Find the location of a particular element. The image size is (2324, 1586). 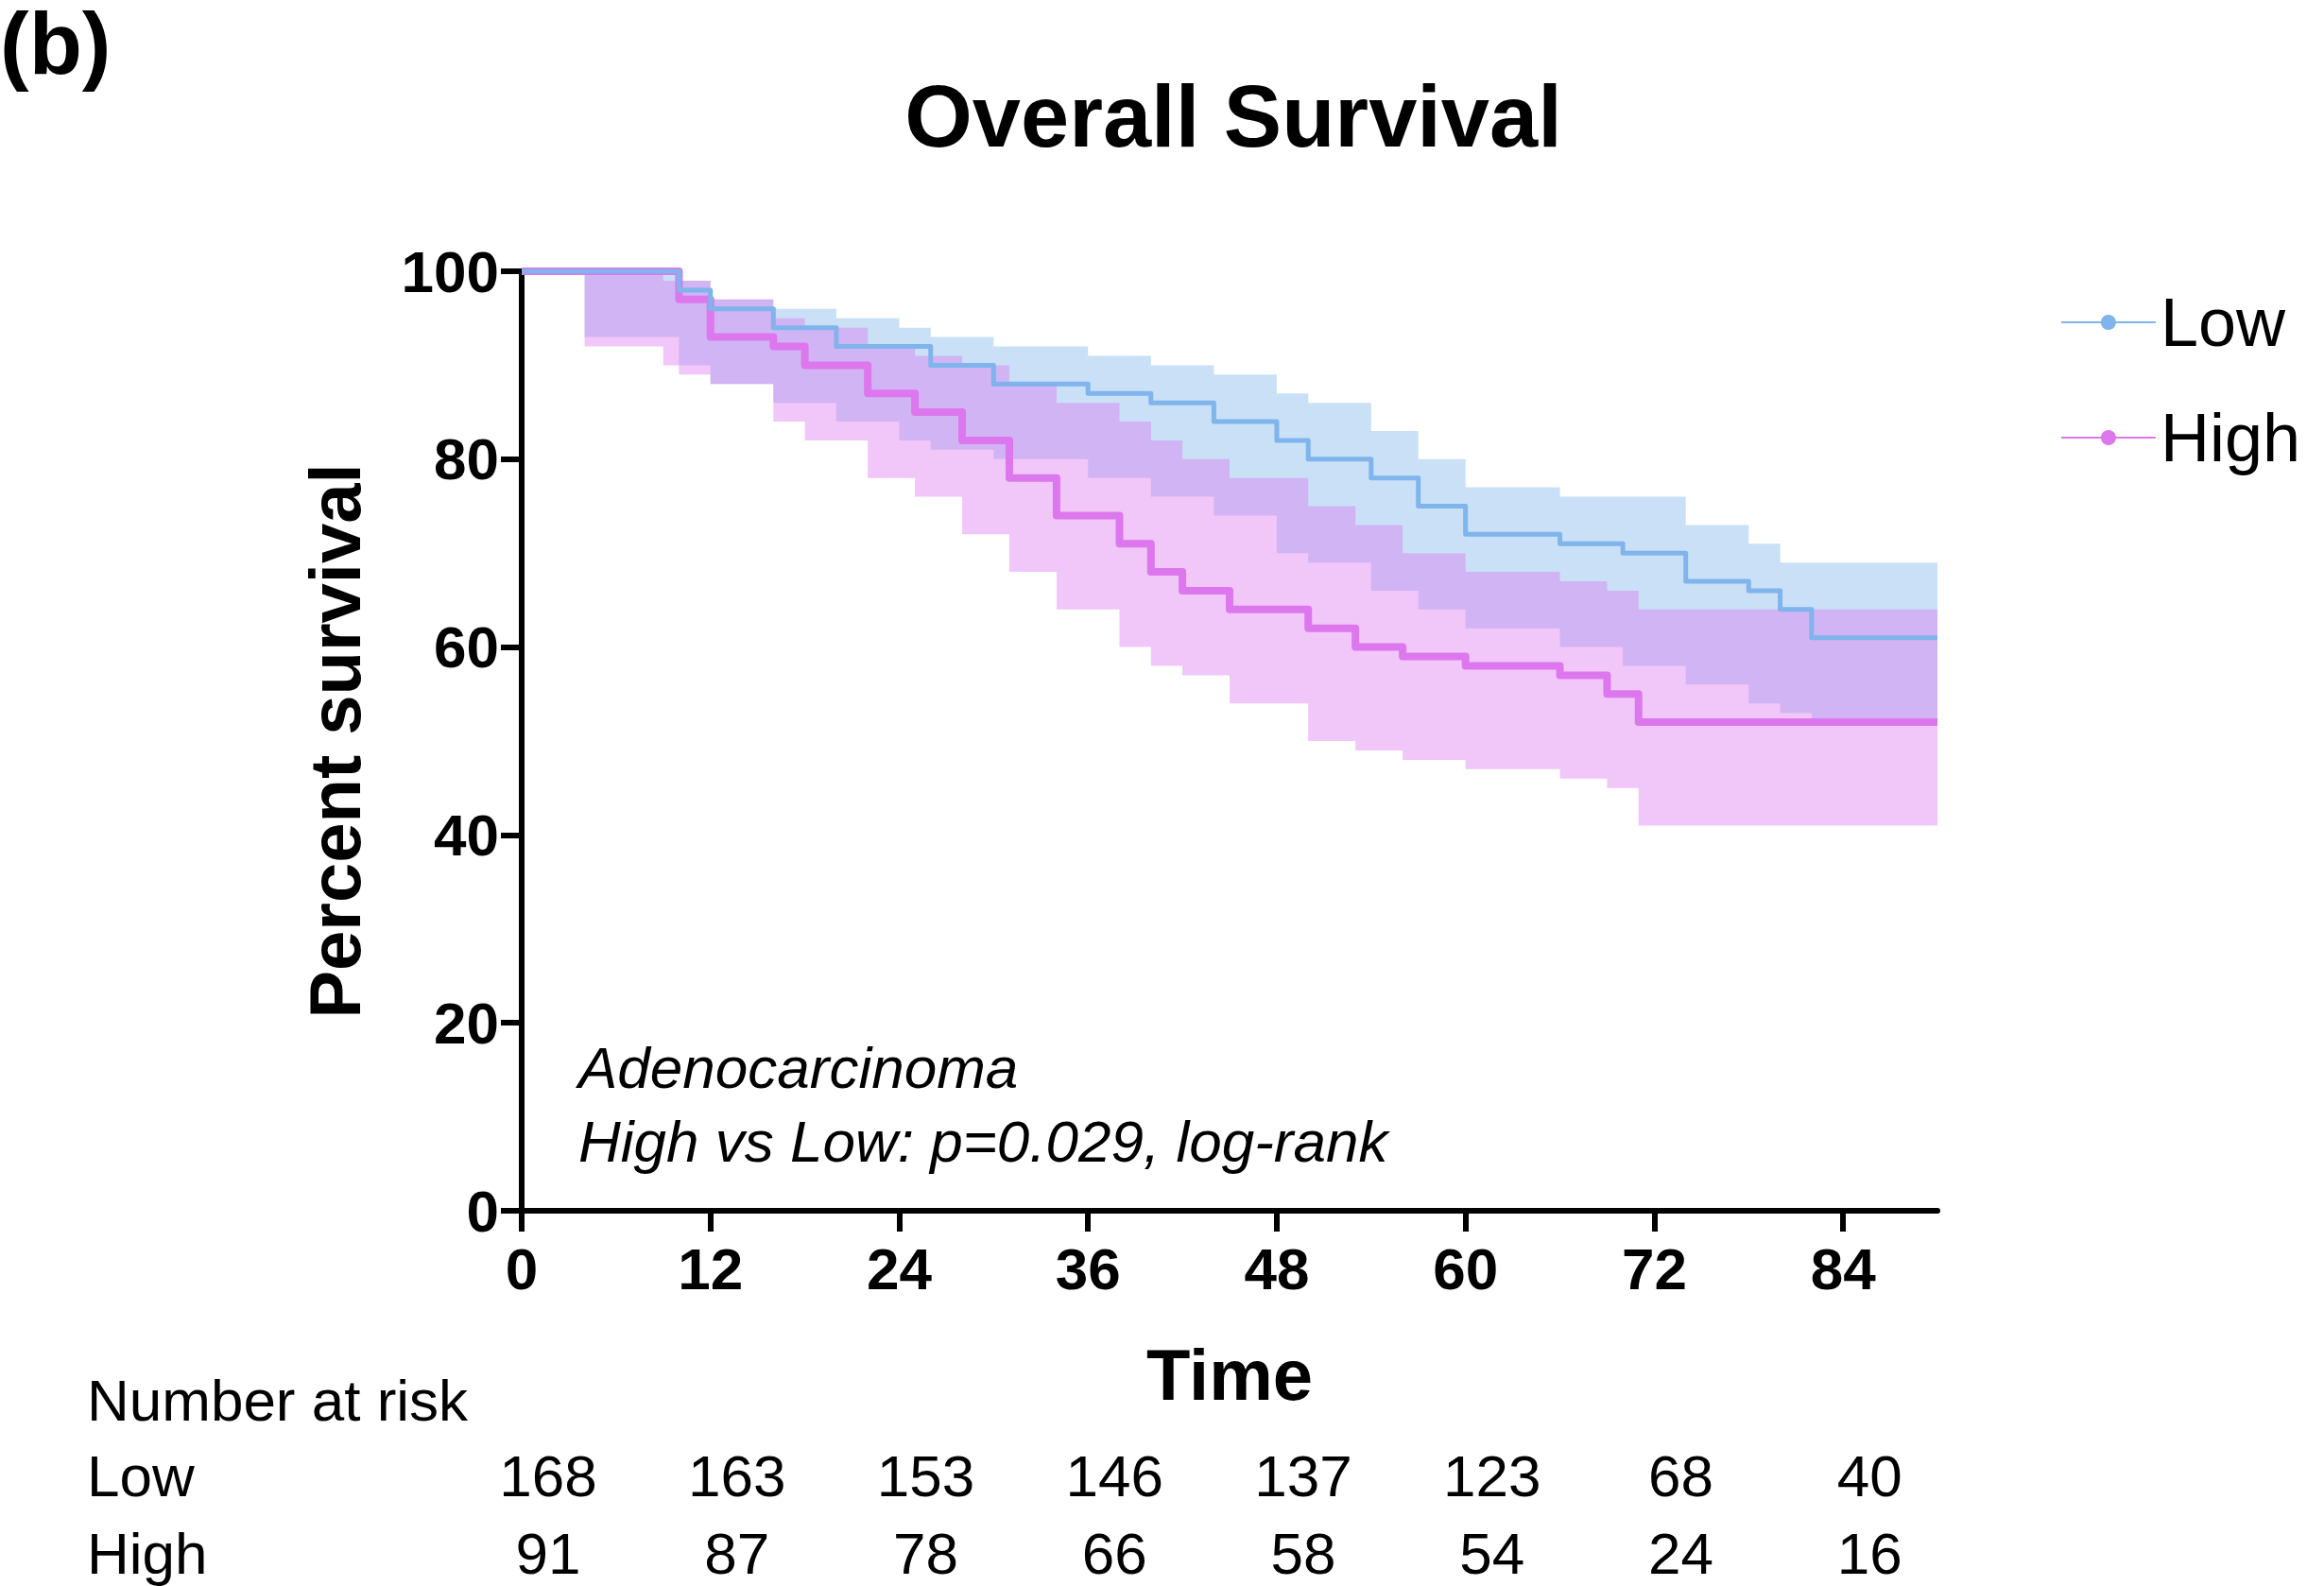

annotation: High vs Low: p=0.029, log-rank is located at coordinates (985, 1141).